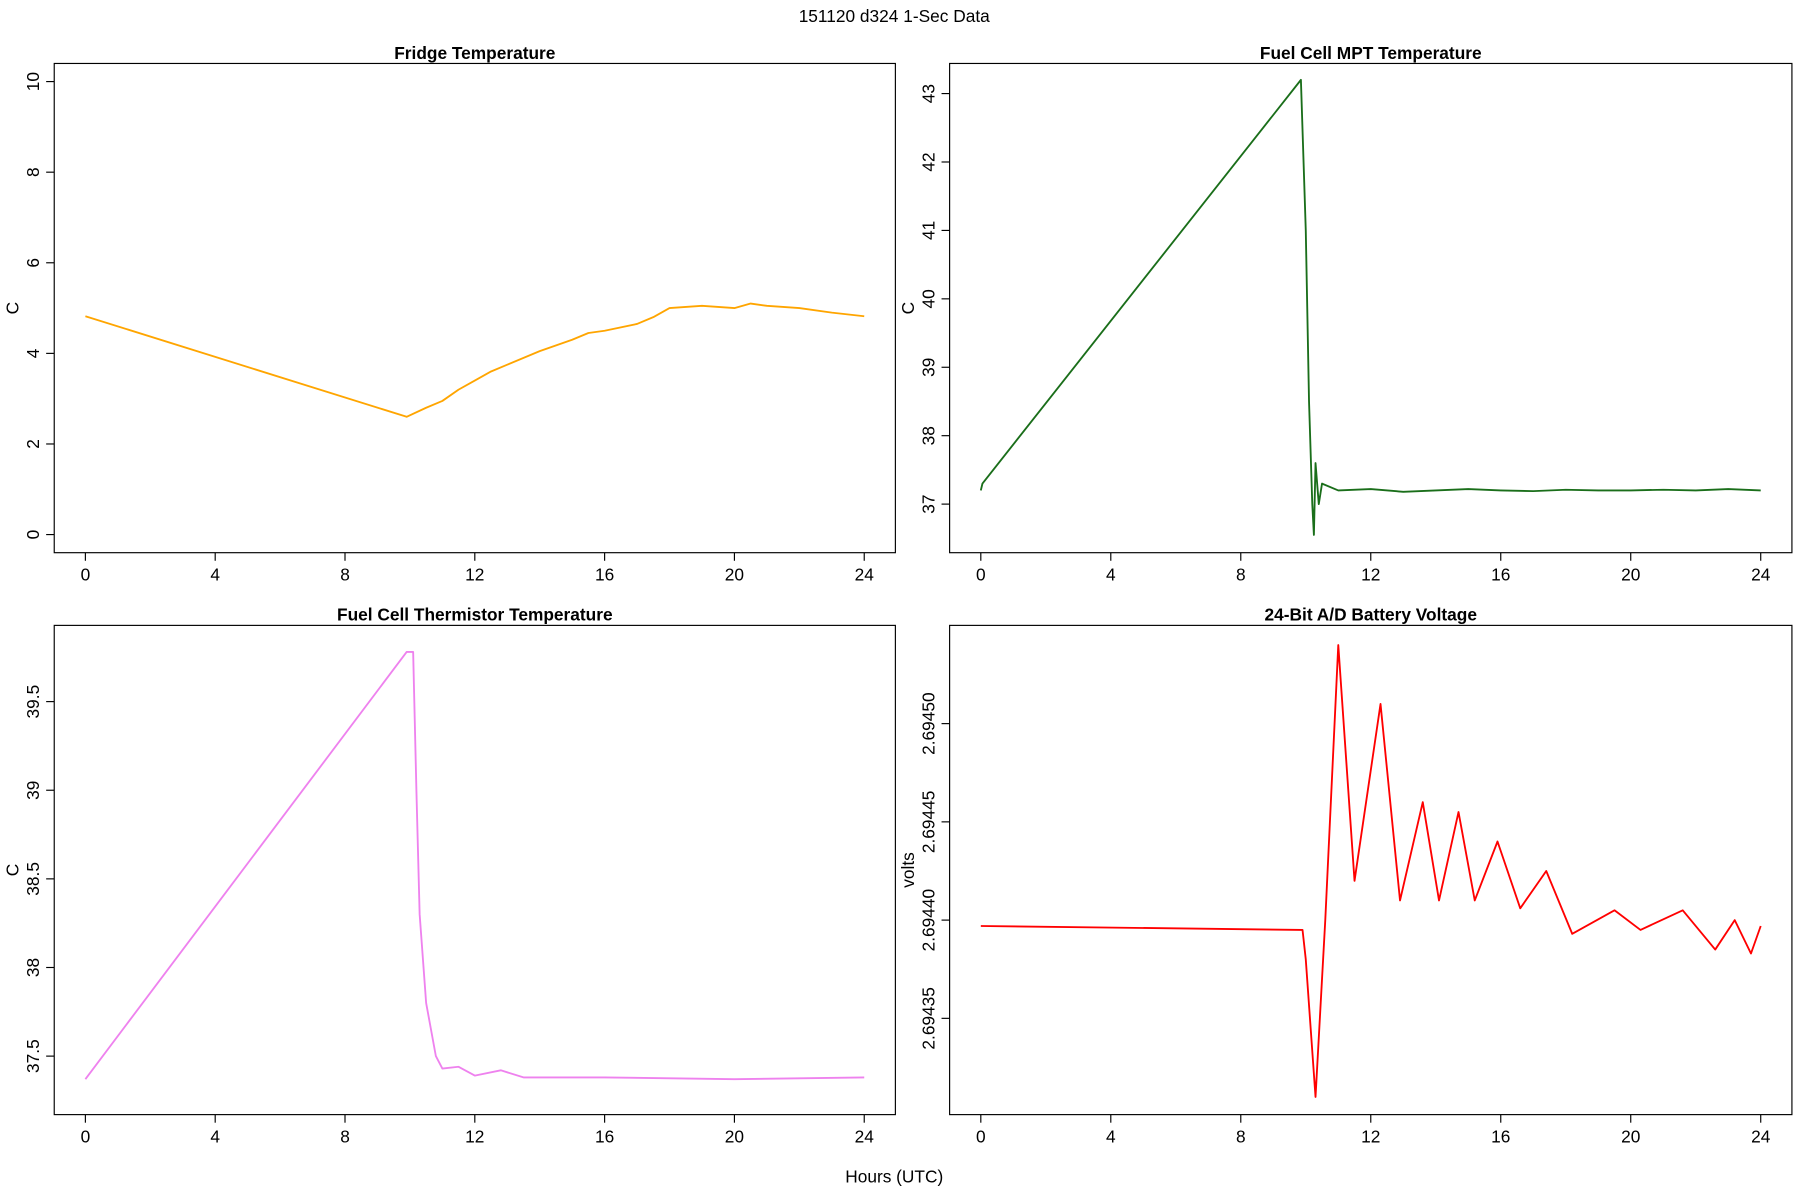 Image resolution: width=1800 pixels, height=1200 pixels. I want to click on y-tick-label: 6, so click(33, 263).